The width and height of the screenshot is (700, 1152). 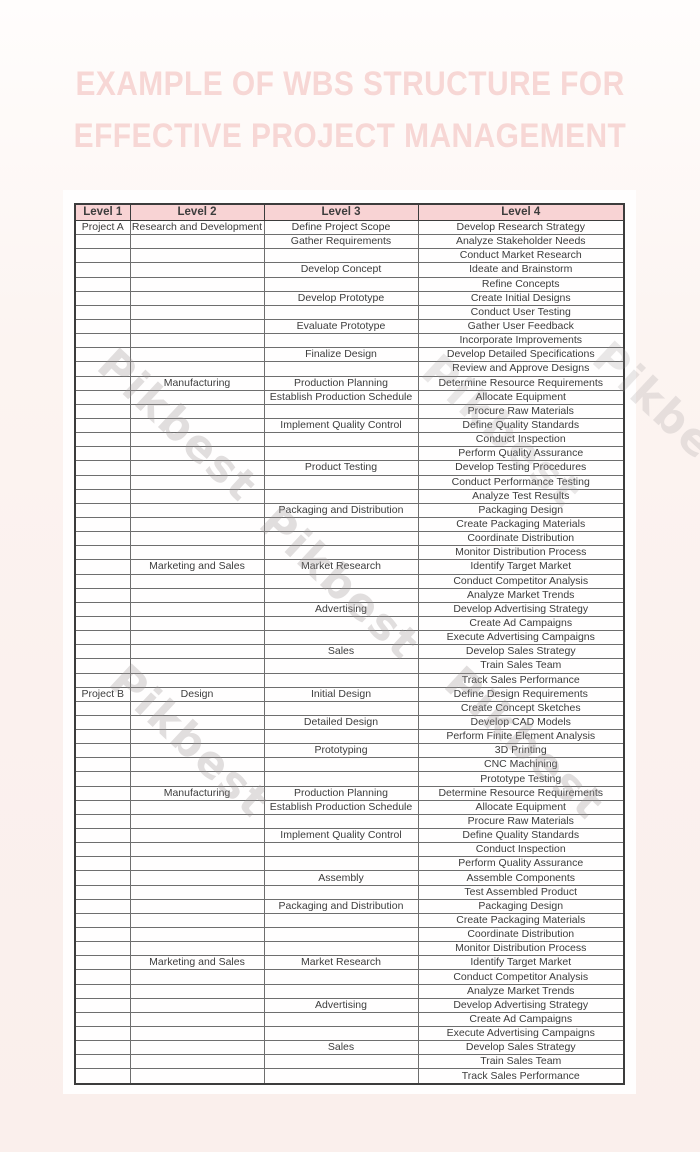 I want to click on table-cell: Conduct Performance Testing, so click(x=521, y=482).